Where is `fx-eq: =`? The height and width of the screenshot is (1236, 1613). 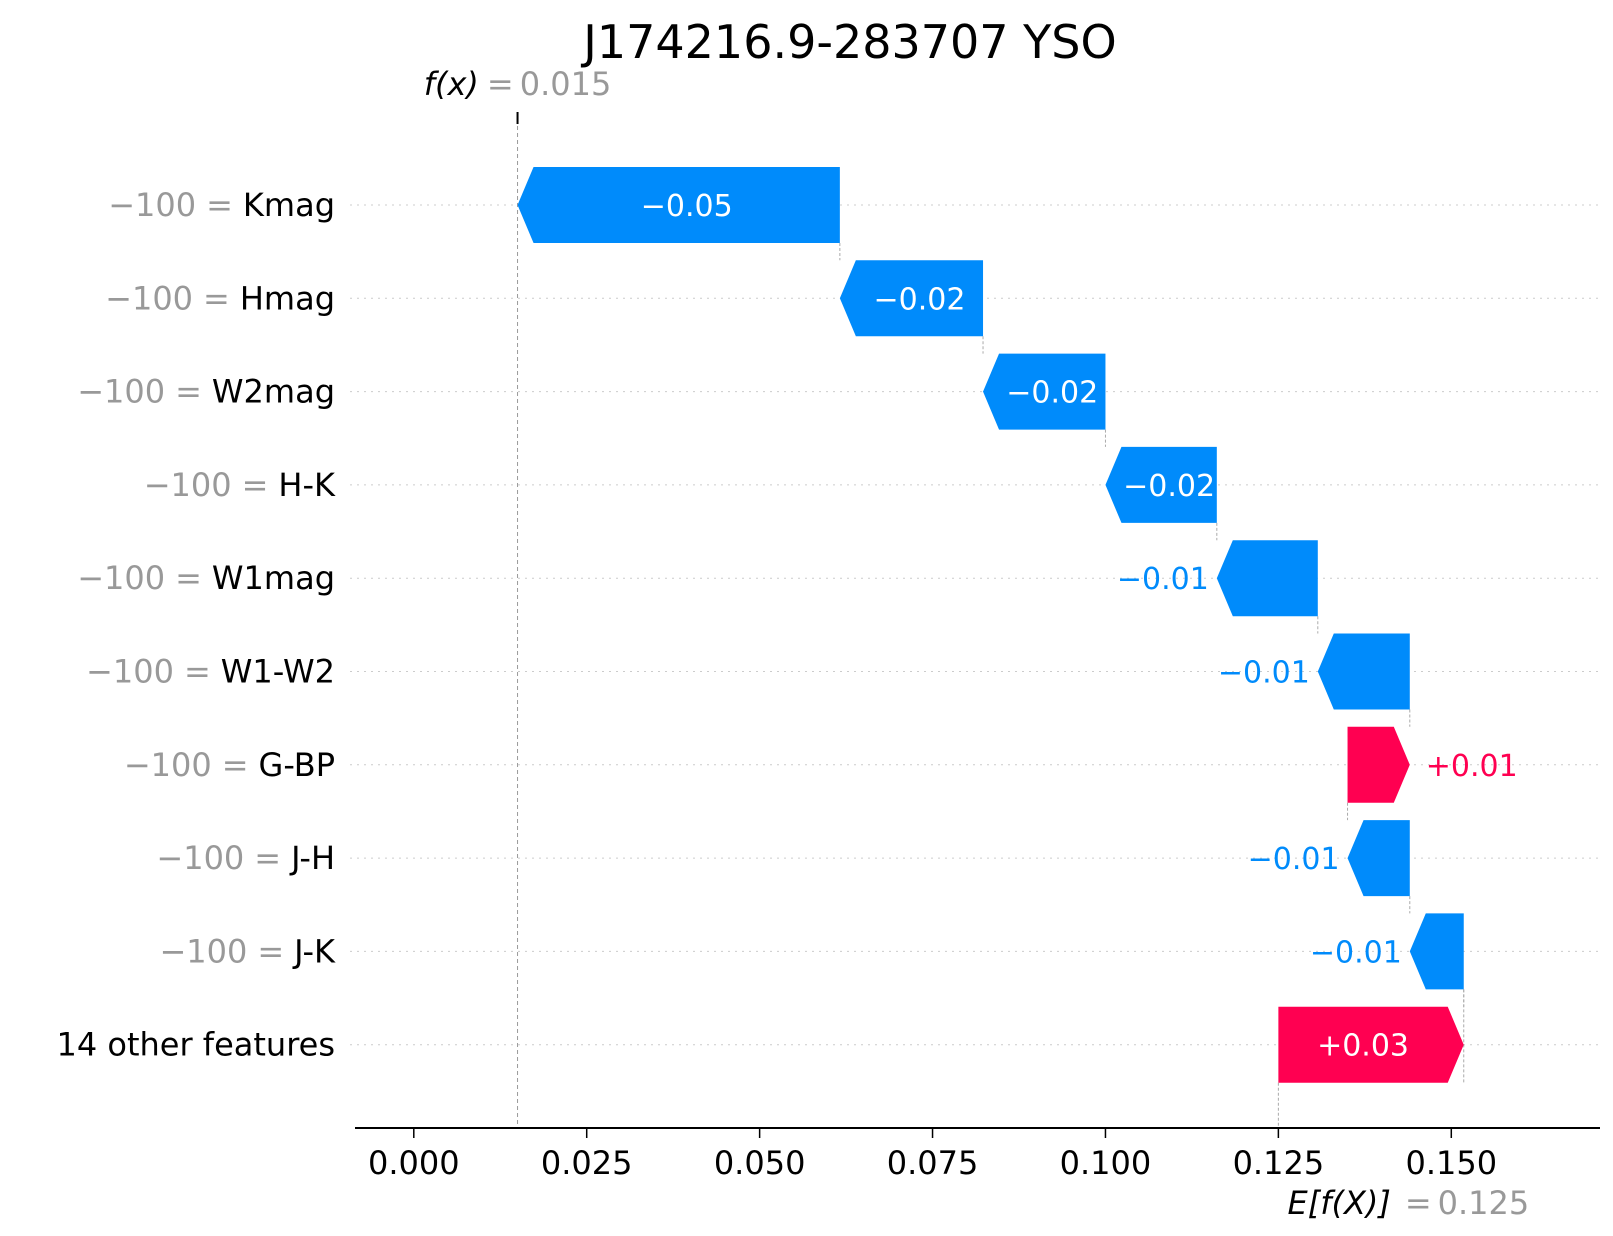
fx-eq: = is located at coordinates (500, 84).